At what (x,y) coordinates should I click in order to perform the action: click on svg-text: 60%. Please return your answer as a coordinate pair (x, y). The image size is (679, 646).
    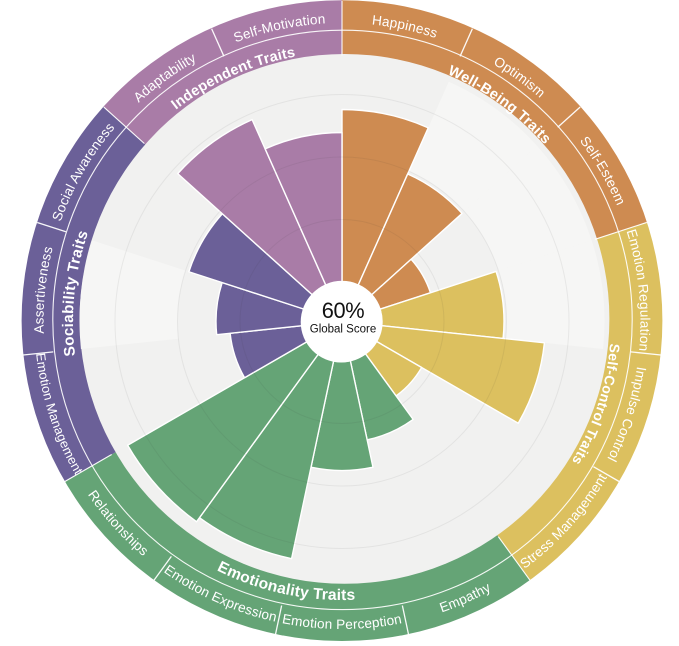
    Looking at the image, I should click on (343, 310).